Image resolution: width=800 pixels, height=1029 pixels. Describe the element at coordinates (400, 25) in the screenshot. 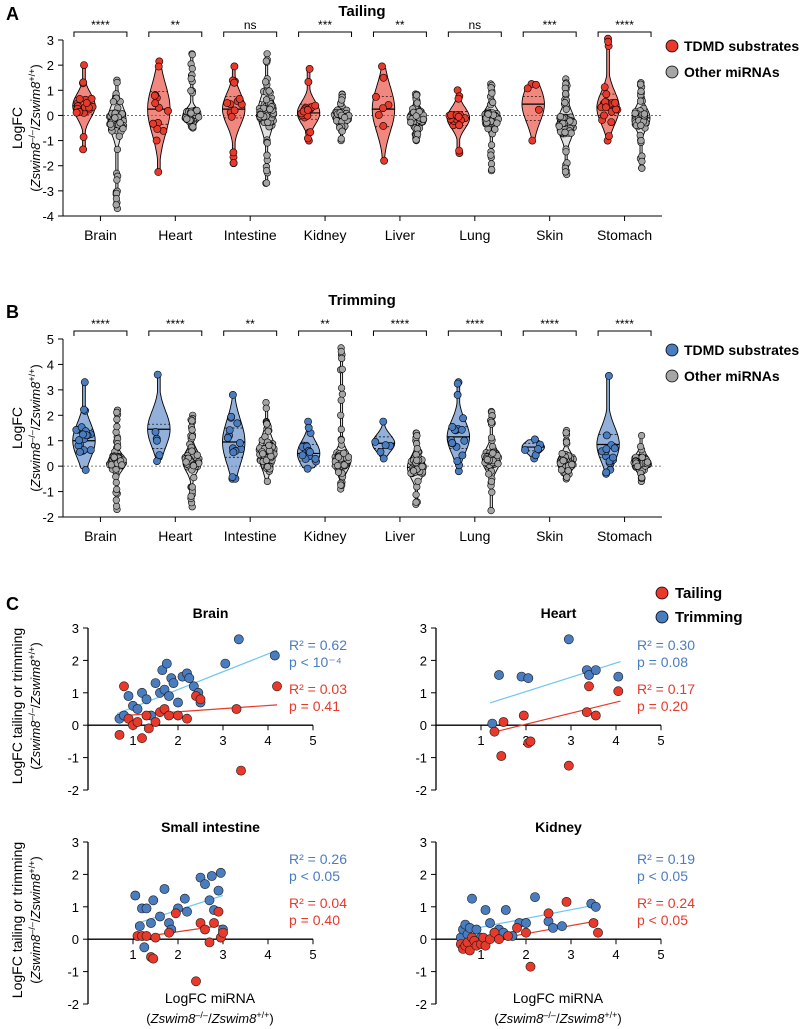

I see `significance-label: **` at that location.